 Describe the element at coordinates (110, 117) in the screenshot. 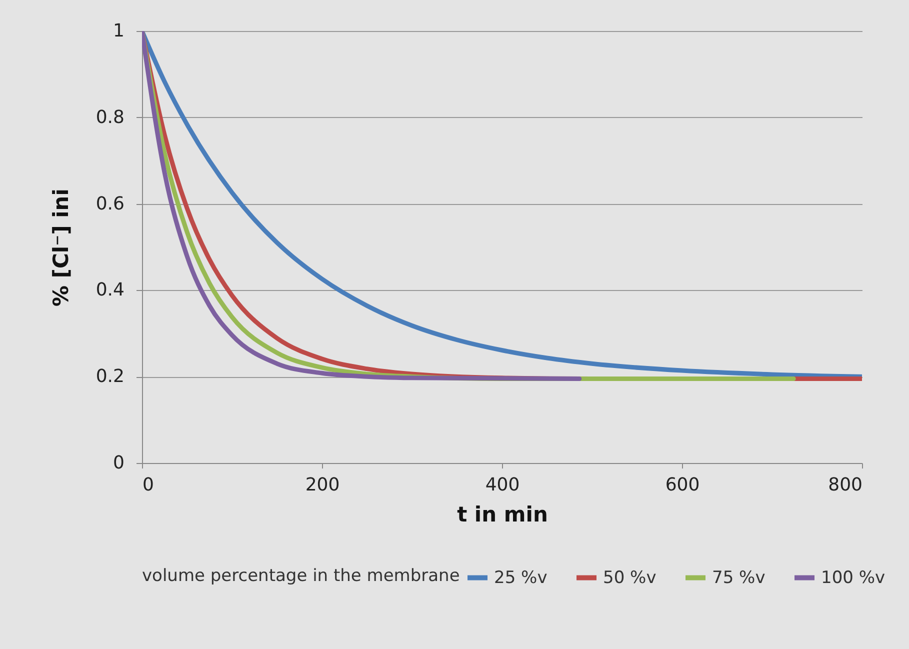

I see `y-tick-label: 0.8` at that location.